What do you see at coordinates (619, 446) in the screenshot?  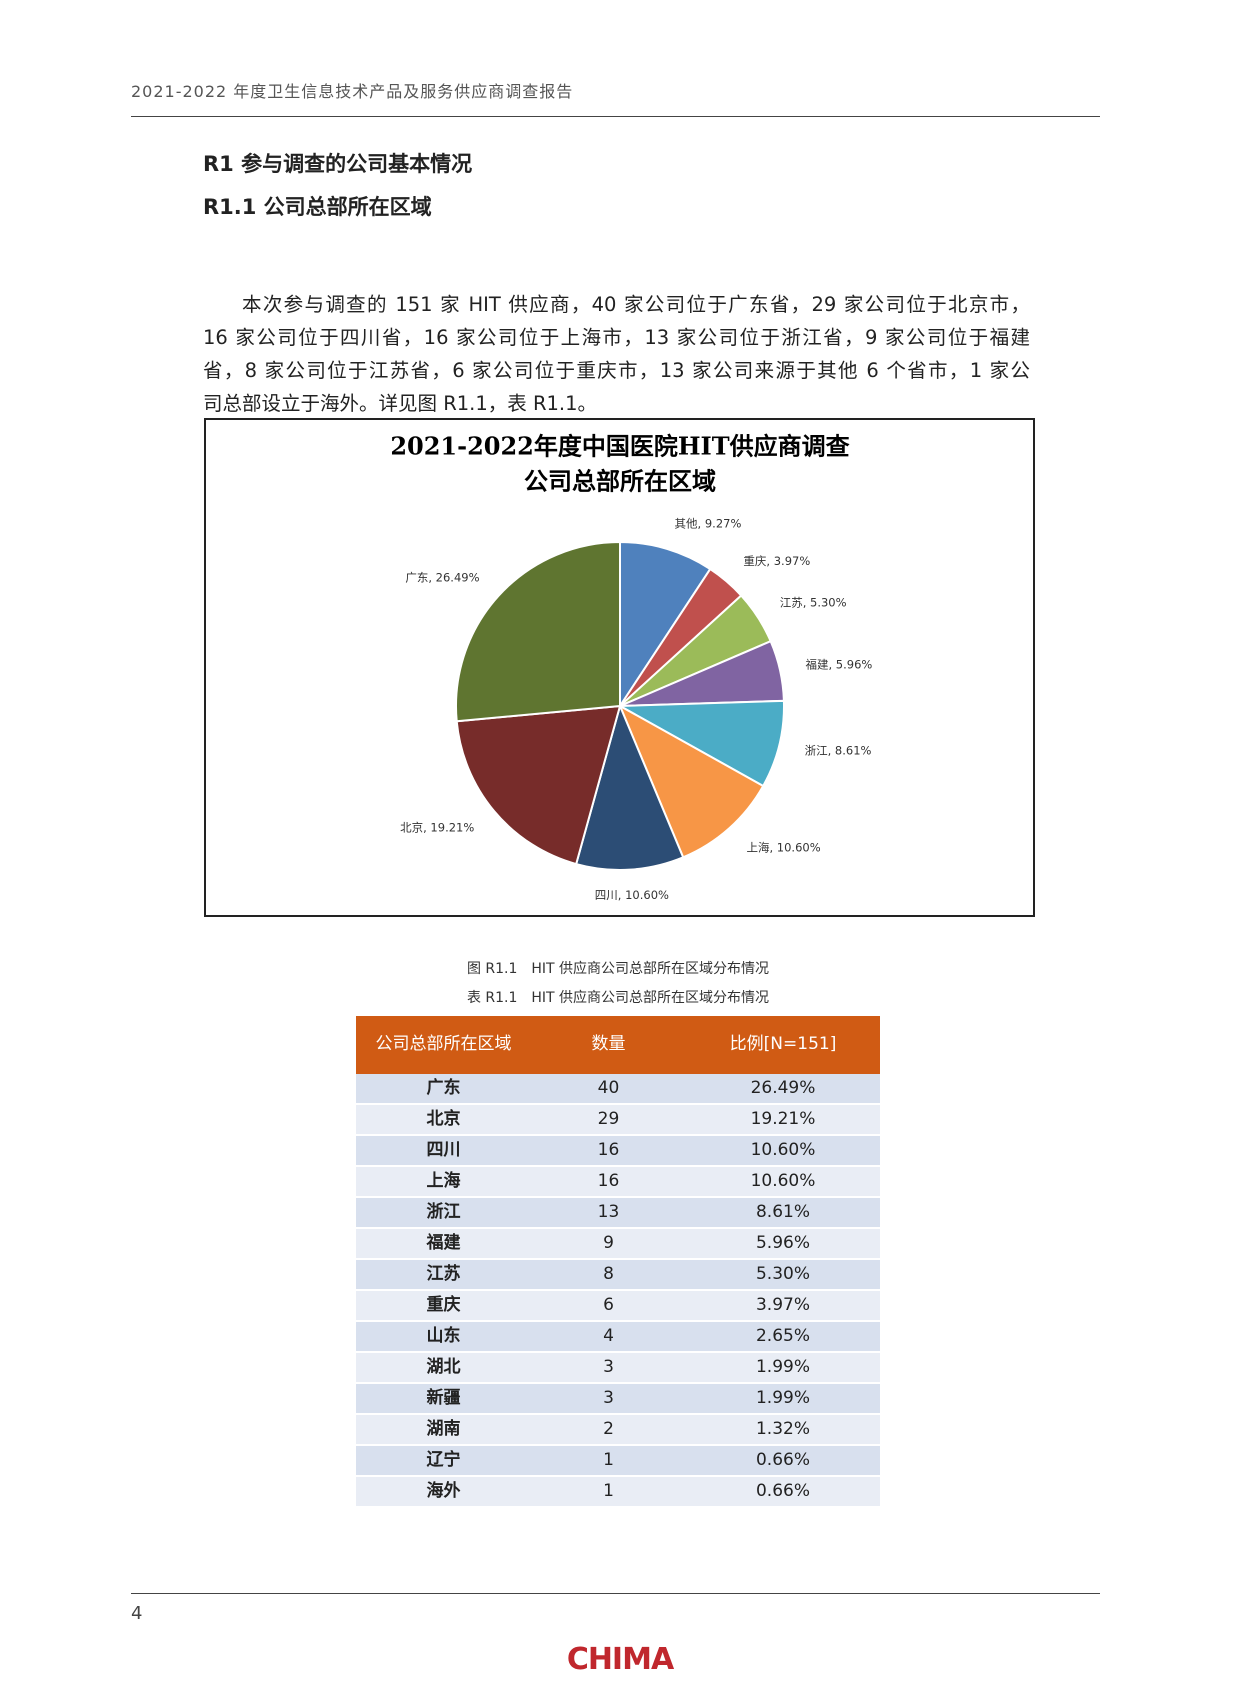 I see `chart-title: 2021-2022年度中国医院HIT供应商调查` at bounding box center [619, 446].